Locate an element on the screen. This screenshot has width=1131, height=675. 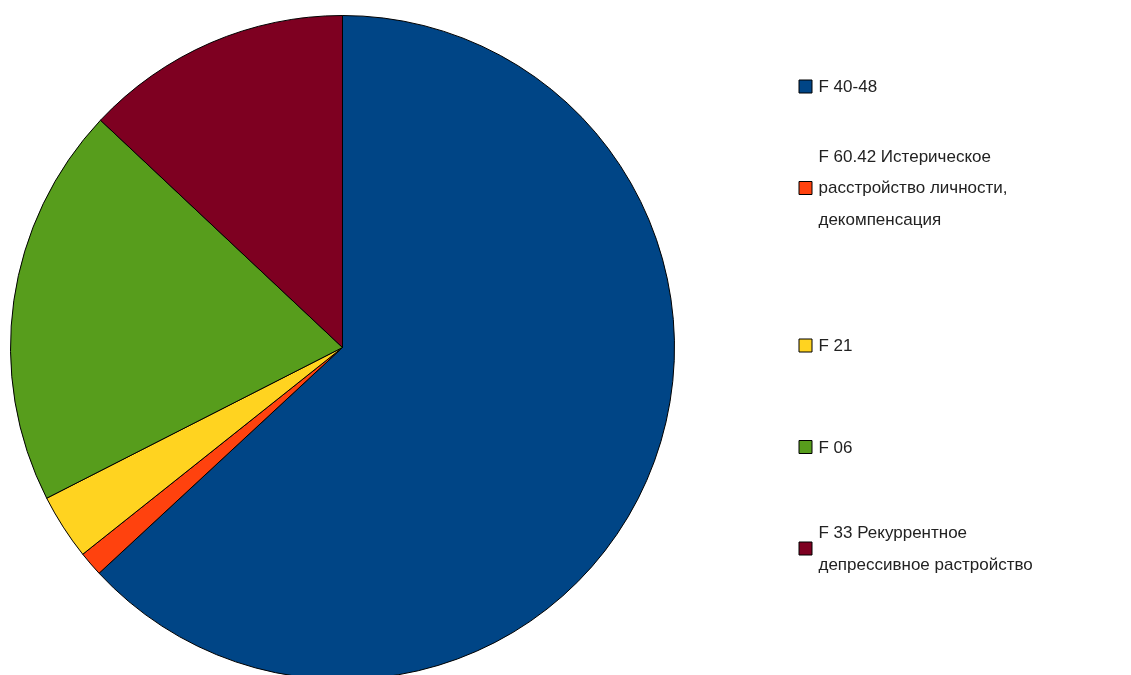
legend-label: F 40-48 is located at coordinates (848, 86).